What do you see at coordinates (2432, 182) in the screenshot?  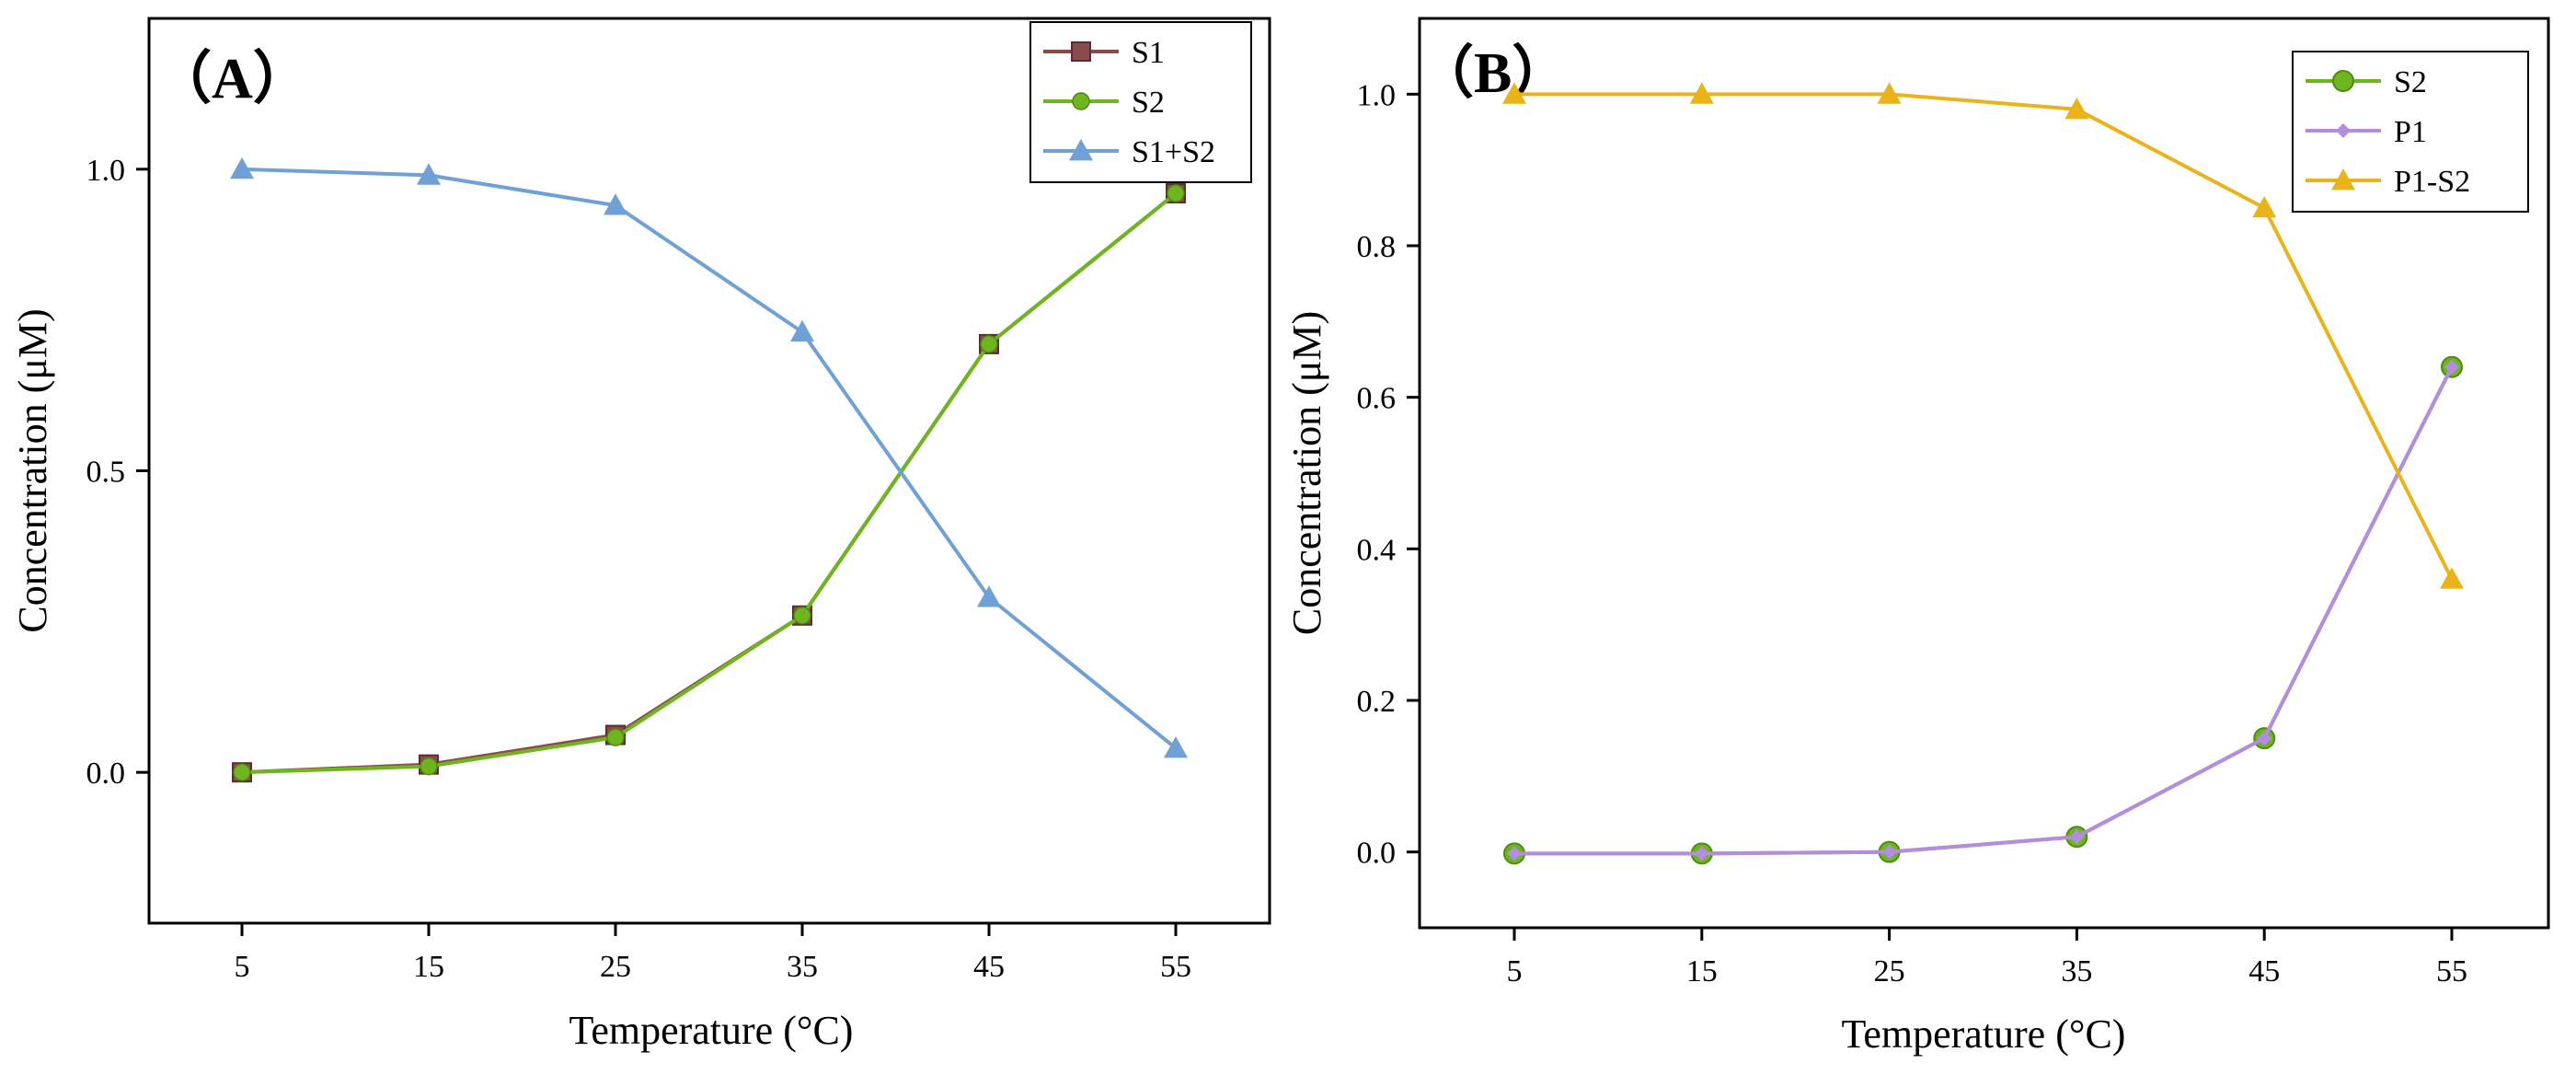 I see `legend-label: P1-S2` at bounding box center [2432, 182].